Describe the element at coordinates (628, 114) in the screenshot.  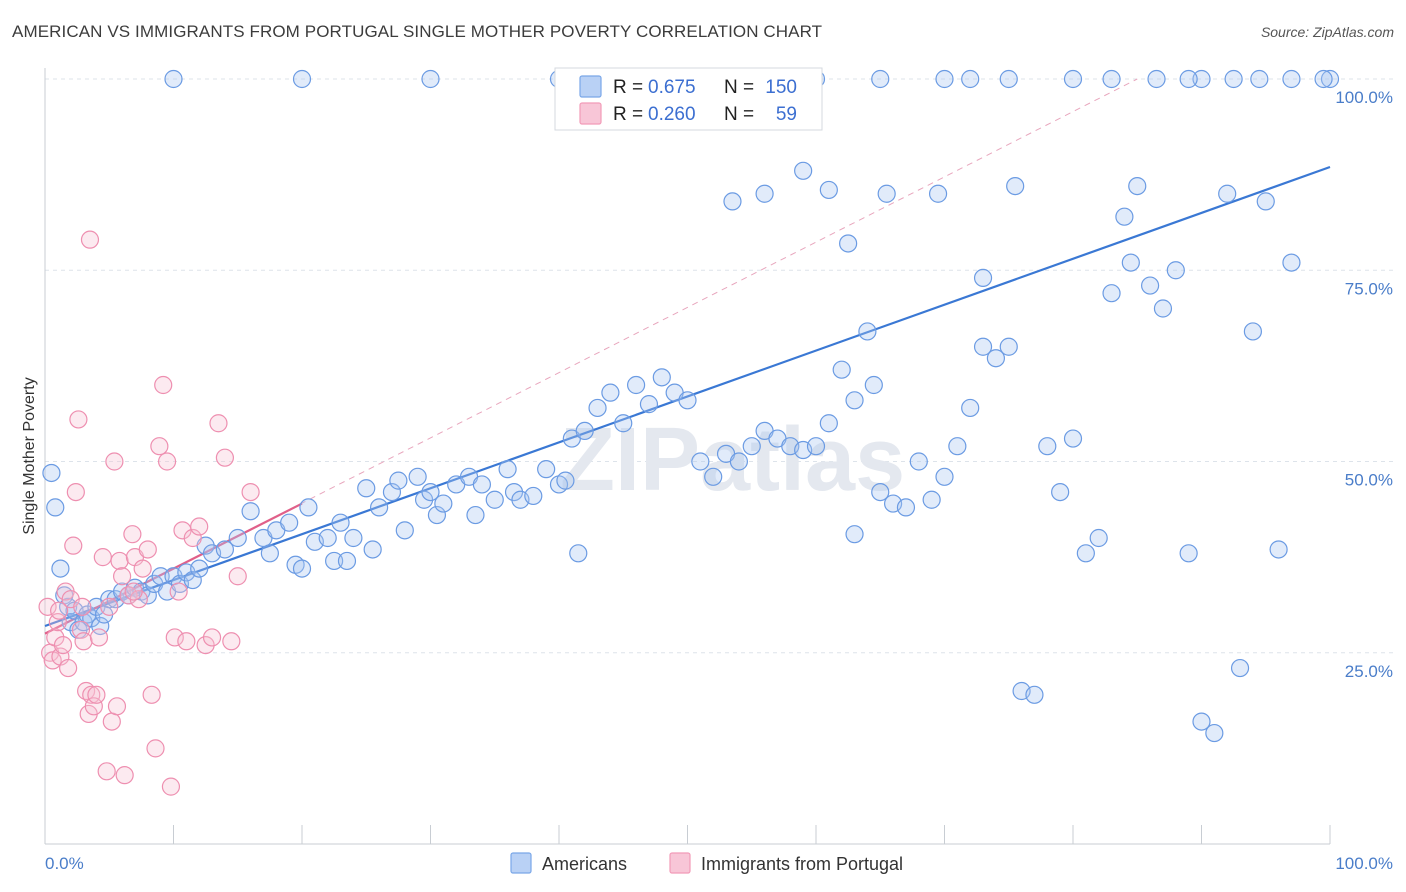
I see `legend-r-label: R =` at that location.